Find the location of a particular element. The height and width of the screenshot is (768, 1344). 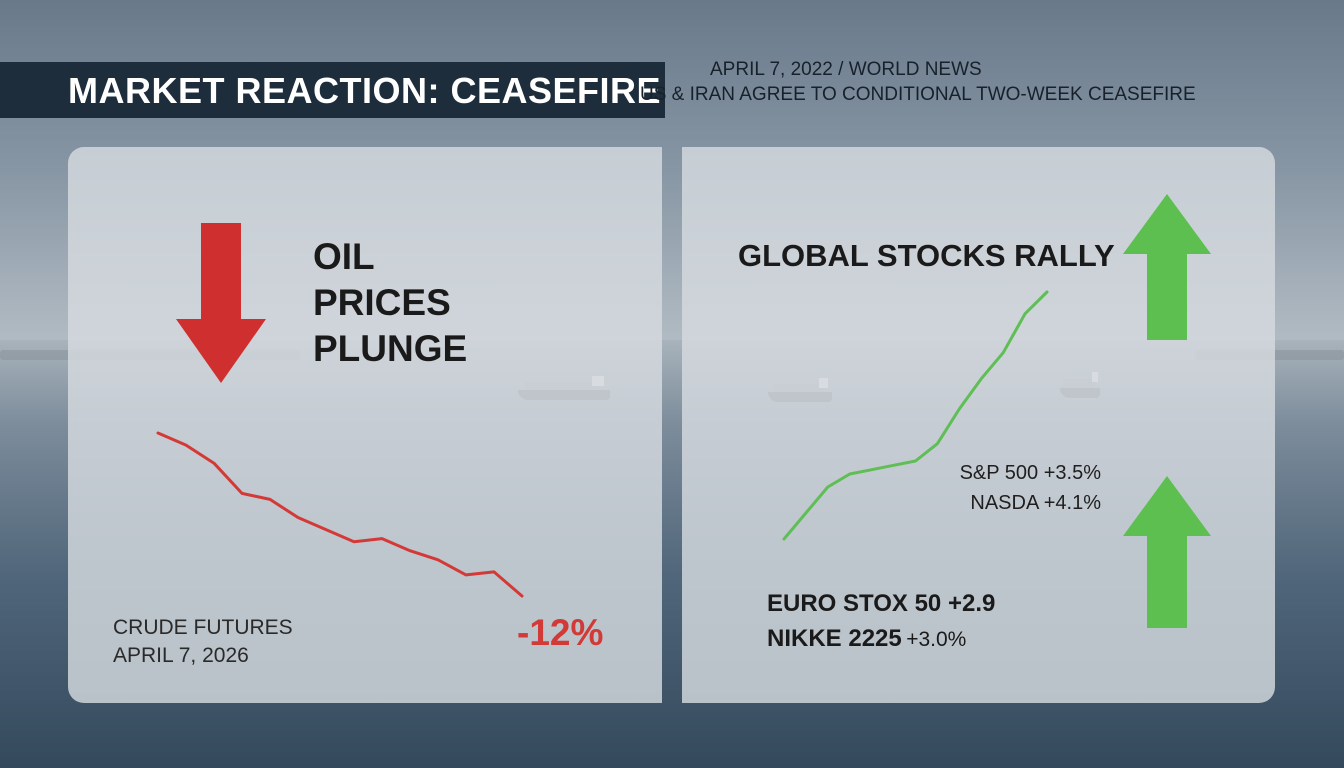

sp500-change: S&P 500 +3.5% is located at coordinates (1030, 473).